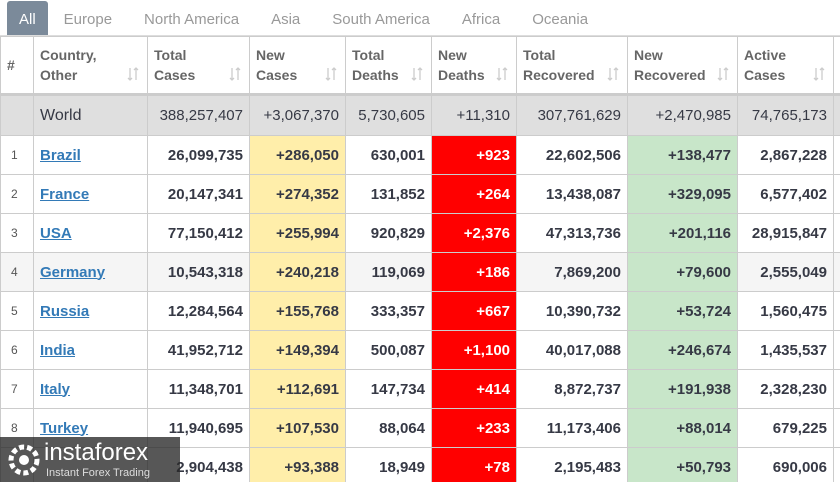 The width and height of the screenshot is (840, 482). What do you see at coordinates (682, 464) in the screenshot?
I see `value-cell: +50,793` at bounding box center [682, 464].